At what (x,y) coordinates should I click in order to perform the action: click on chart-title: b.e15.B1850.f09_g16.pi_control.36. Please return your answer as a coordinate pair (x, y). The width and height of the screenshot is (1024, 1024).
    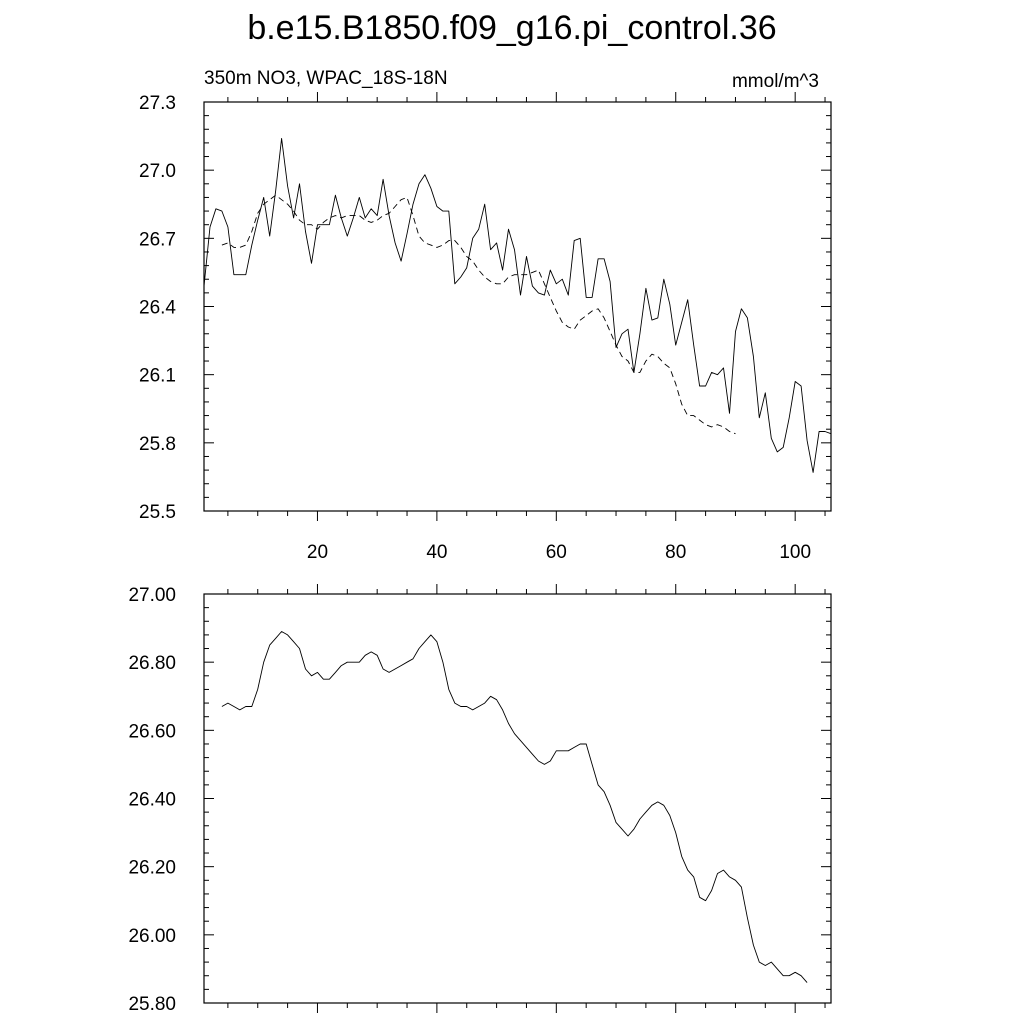
    Looking at the image, I should click on (511, 28).